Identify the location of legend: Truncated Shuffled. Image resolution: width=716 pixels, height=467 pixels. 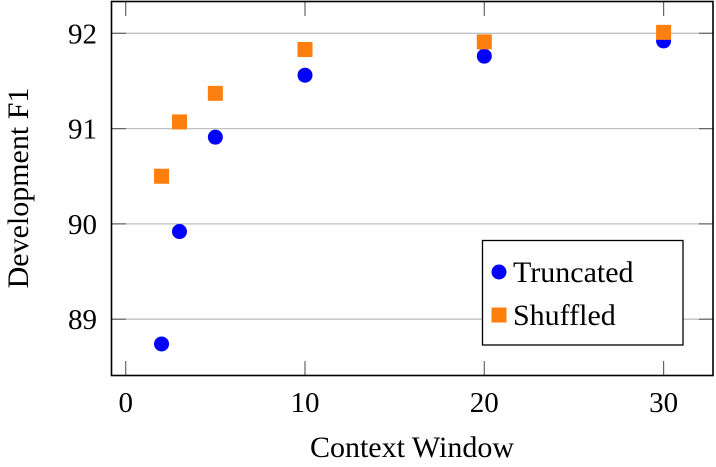
(582, 292).